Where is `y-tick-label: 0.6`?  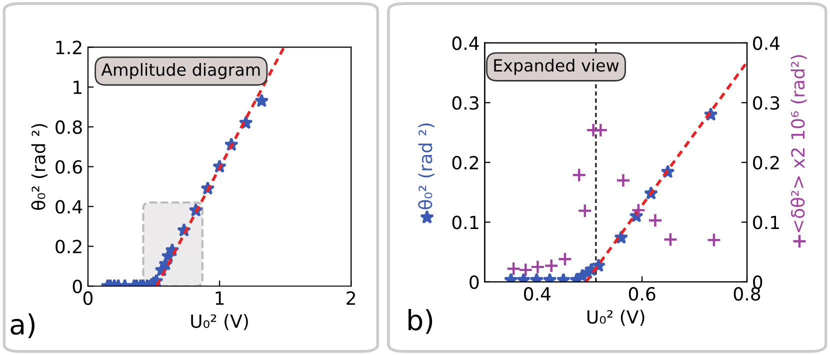
y-tick-label: 0.6 is located at coordinates (69, 167).